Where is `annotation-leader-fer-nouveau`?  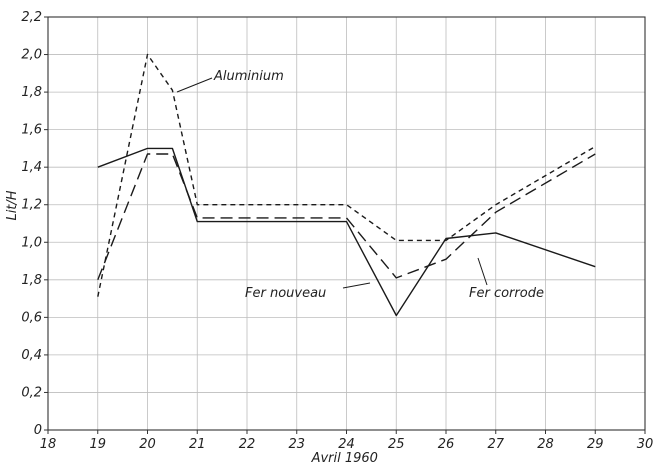
annotation-leader-fer-nouveau is located at coordinates (356, 285).